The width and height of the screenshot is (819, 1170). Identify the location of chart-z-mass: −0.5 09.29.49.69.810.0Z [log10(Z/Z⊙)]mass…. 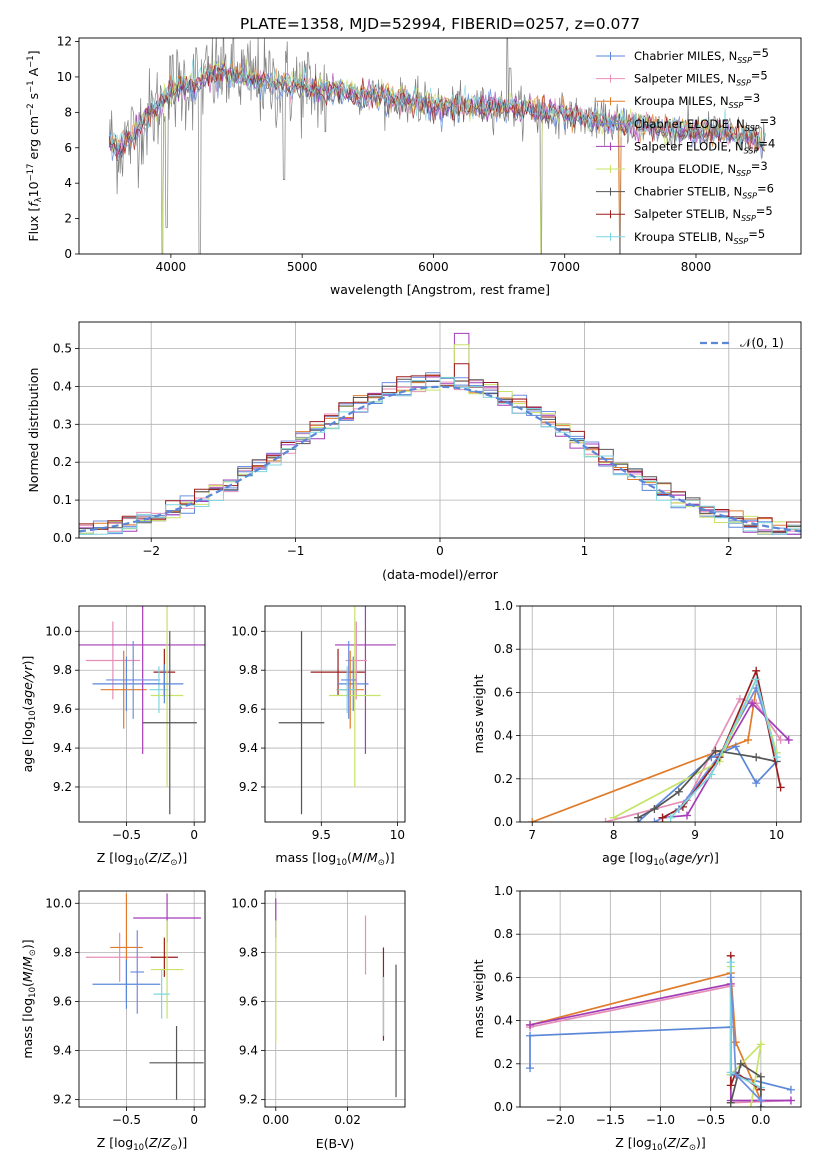
(113, 1021).